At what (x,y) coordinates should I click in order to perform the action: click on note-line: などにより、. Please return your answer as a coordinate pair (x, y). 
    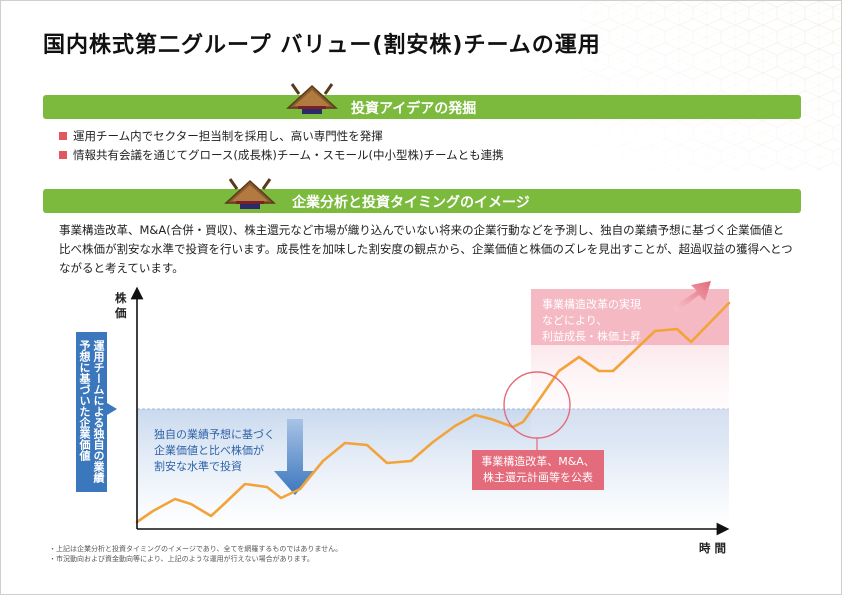
    Looking at the image, I should click on (575, 320).